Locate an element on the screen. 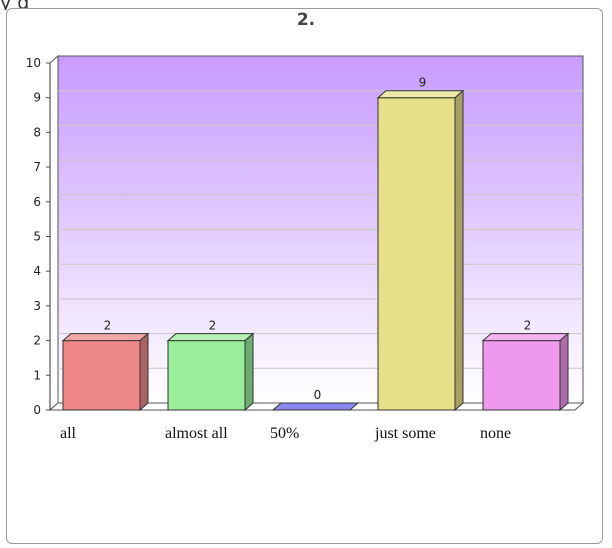 The image size is (612, 548). category-label: almost all is located at coordinates (196, 433).